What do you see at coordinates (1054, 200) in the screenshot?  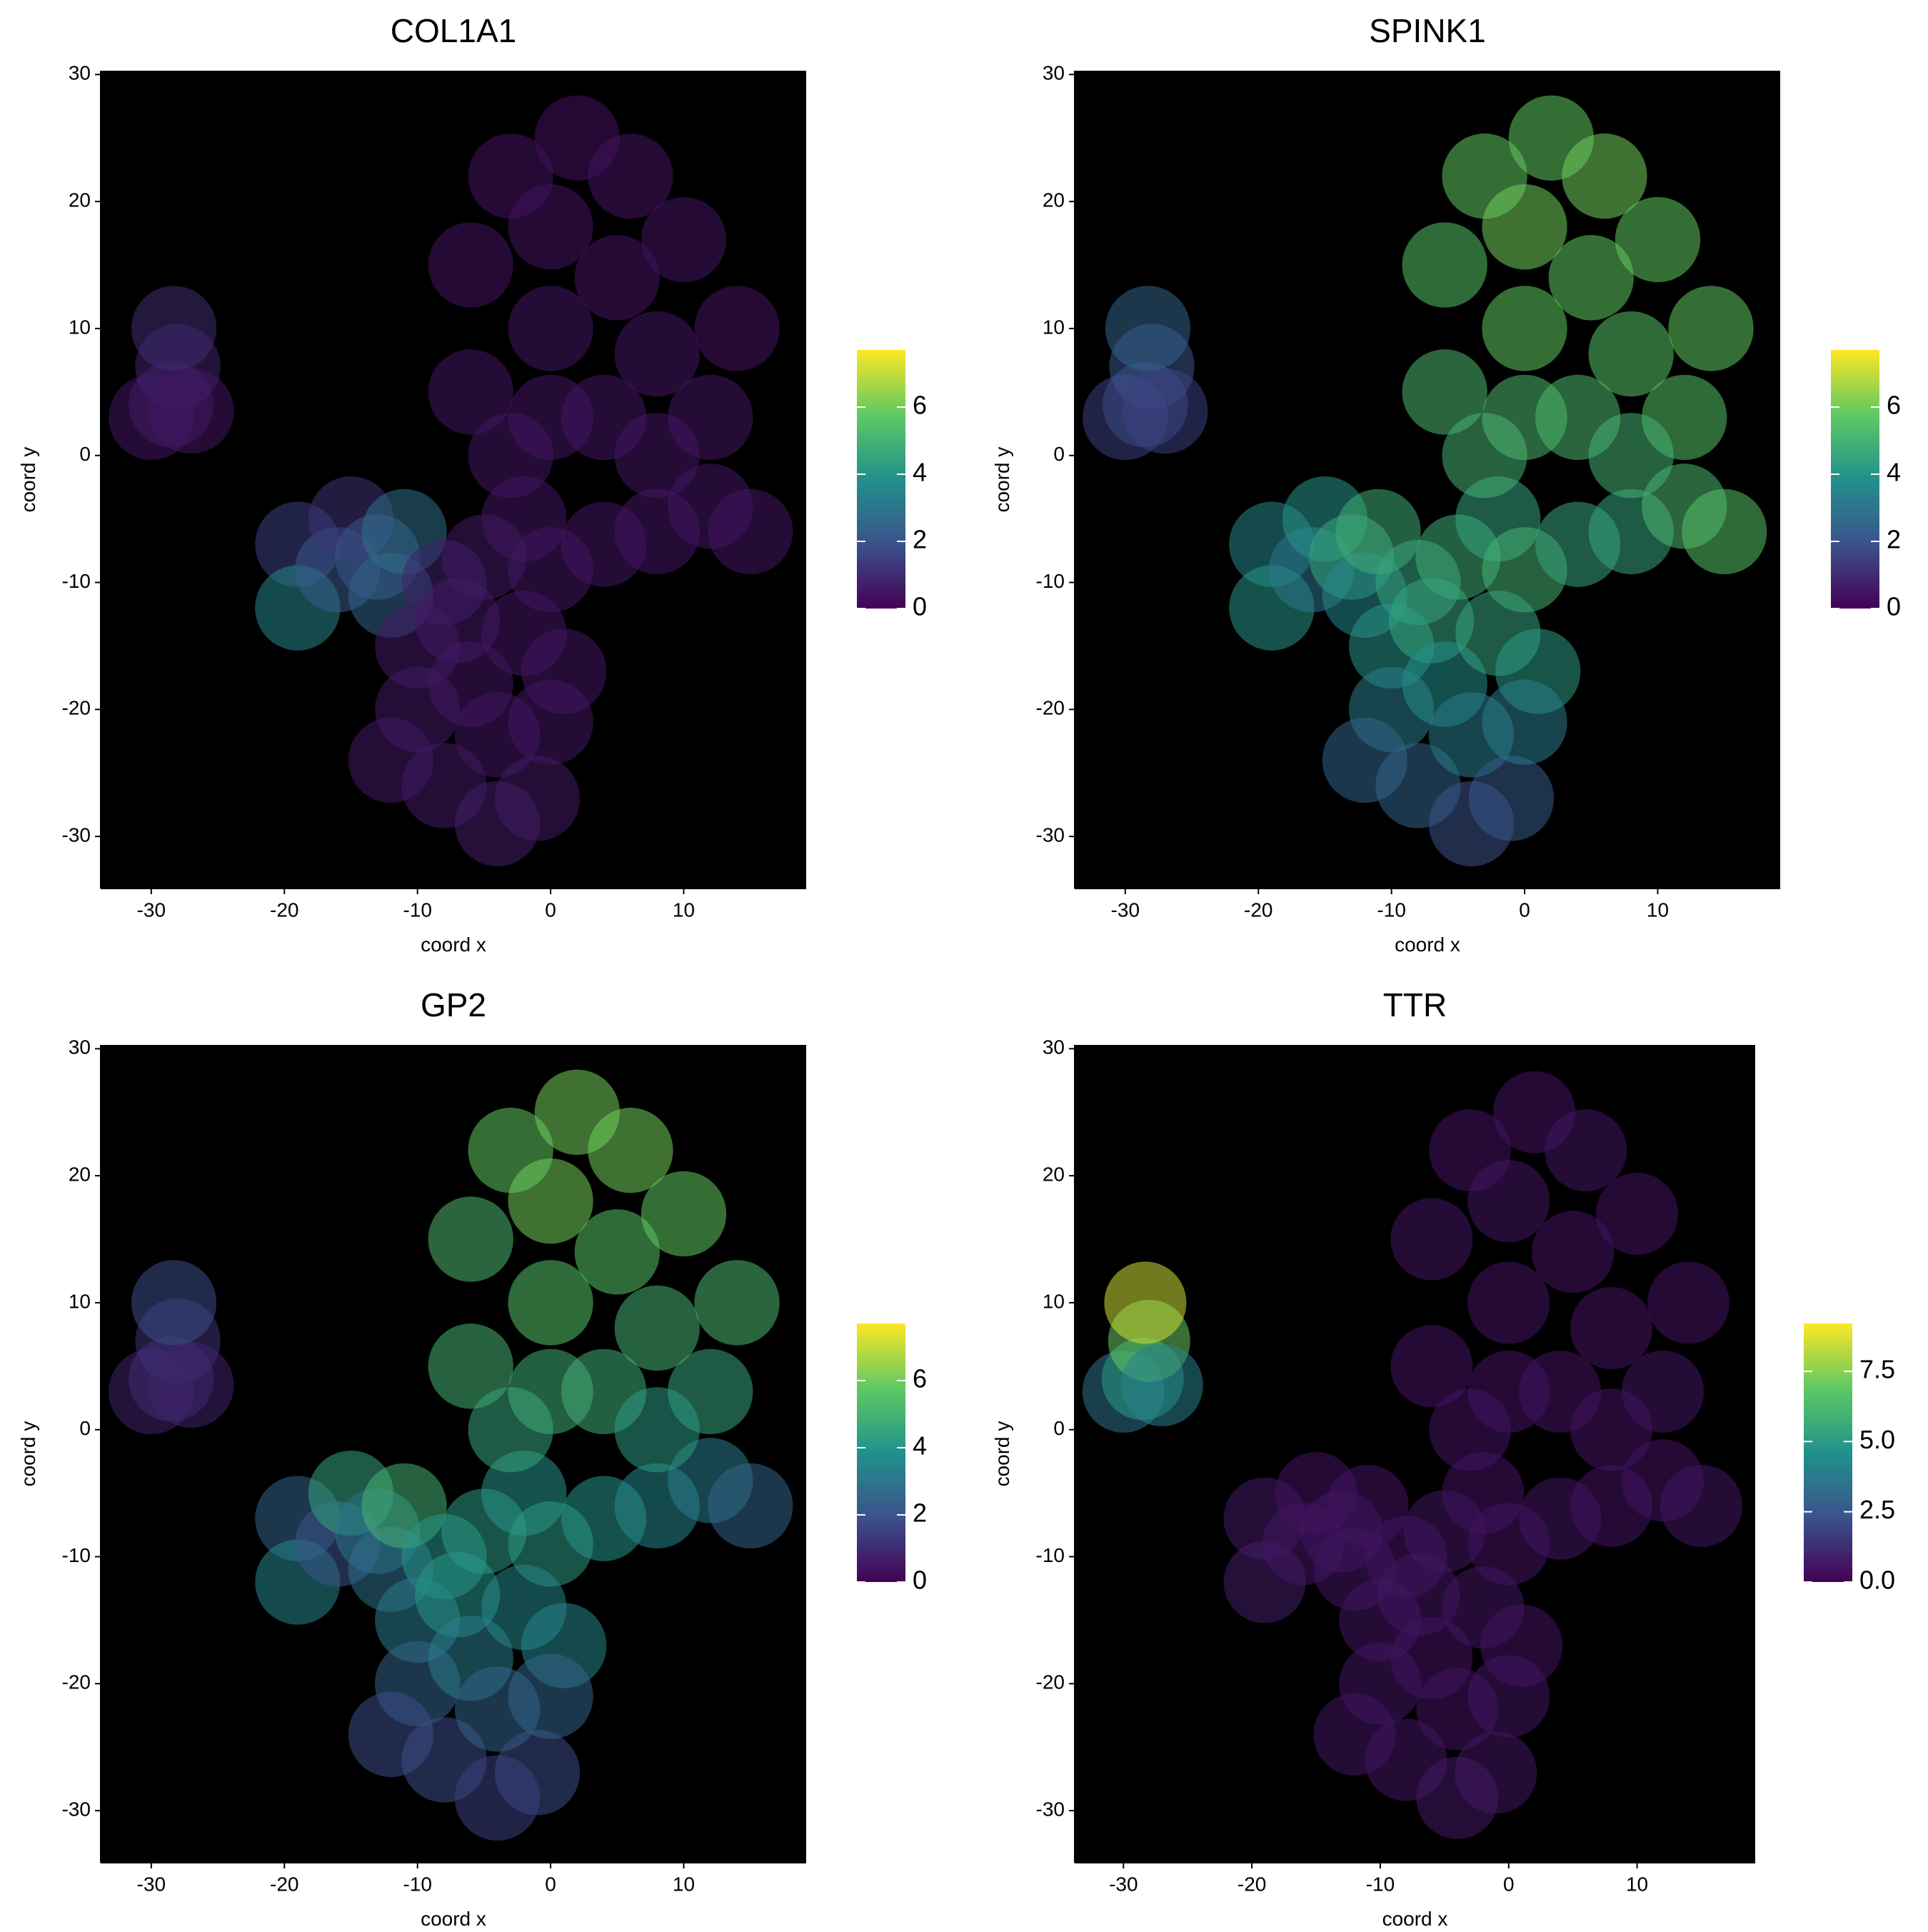 I see `y-tick-label: 20` at bounding box center [1054, 200].